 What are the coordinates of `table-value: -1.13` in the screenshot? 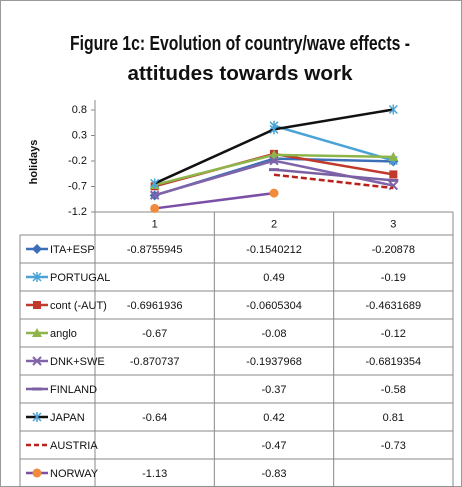 It's located at (154, 474).